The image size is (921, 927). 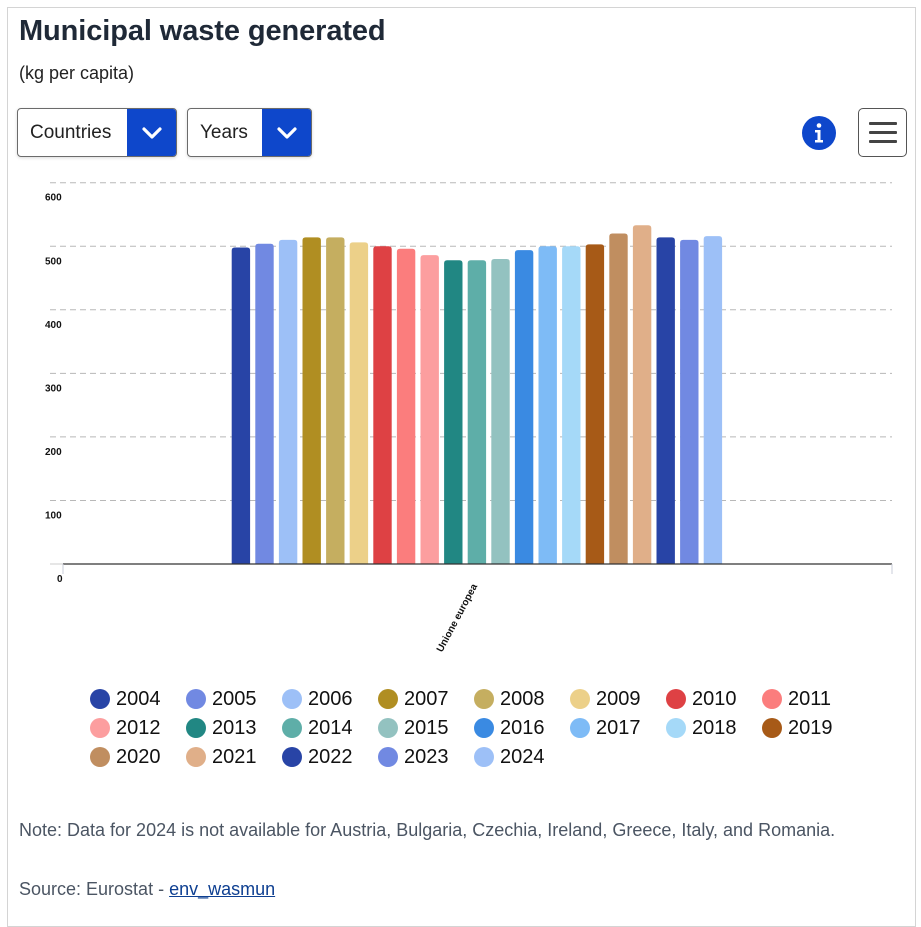 What do you see at coordinates (202, 31) in the screenshot?
I see `page-title: Municipal waste generated` at bounding box center [202, 31].